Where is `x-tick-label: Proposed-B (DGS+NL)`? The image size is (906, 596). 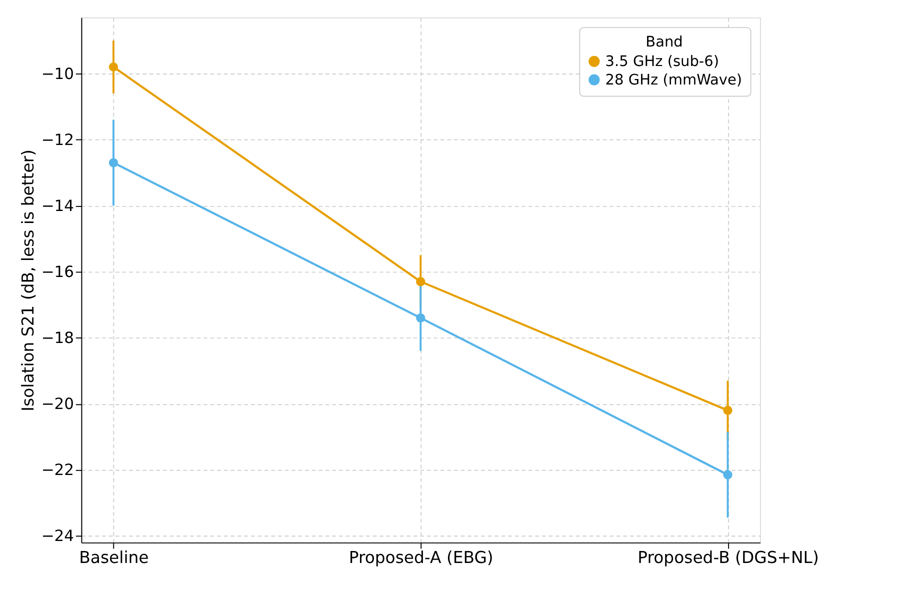 x-tick-label: Proposed-B (DGS+NL) is located at coordinates (728, 558).